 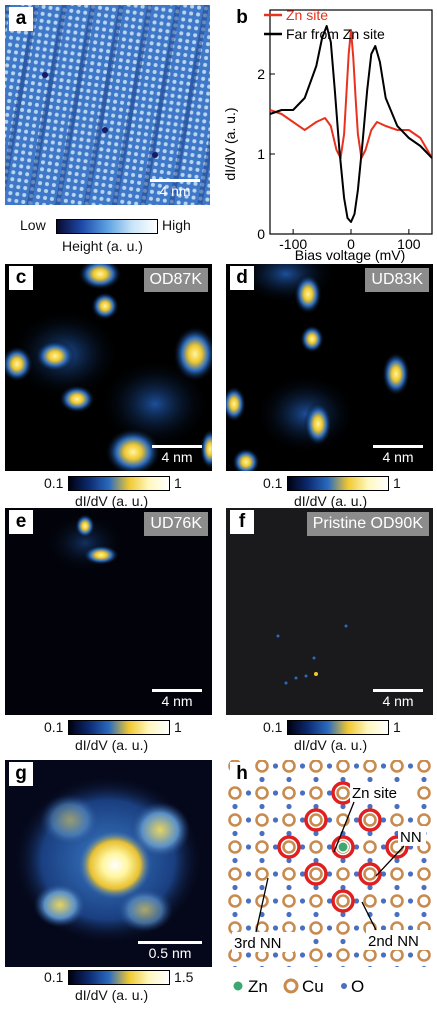 What do you see at coordinates (382, 792) in the screenshot?
I see `zn-site-label-bg` at bounding box center [382, 792].